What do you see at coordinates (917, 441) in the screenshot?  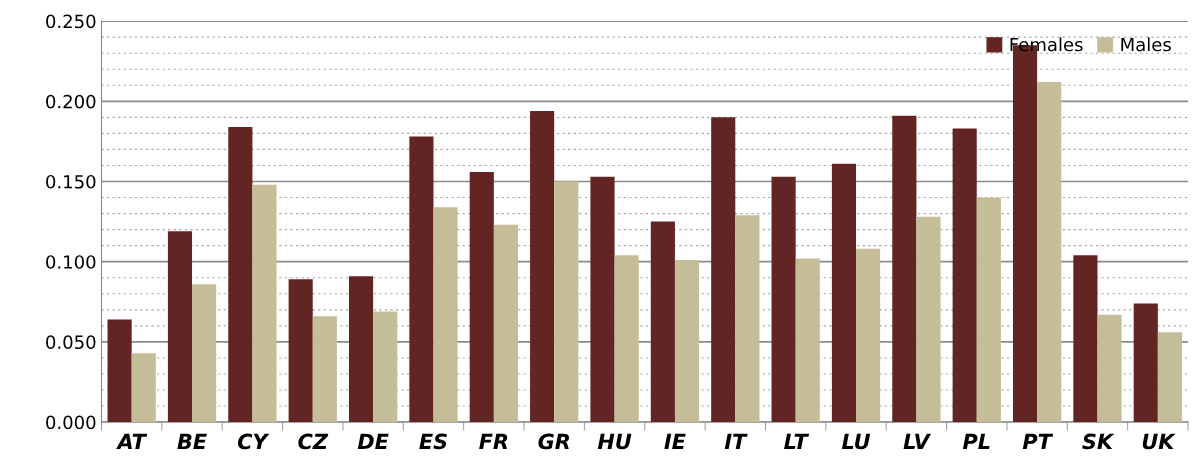 I see `x-tick-label: LV` at bounding box center [917, 441].